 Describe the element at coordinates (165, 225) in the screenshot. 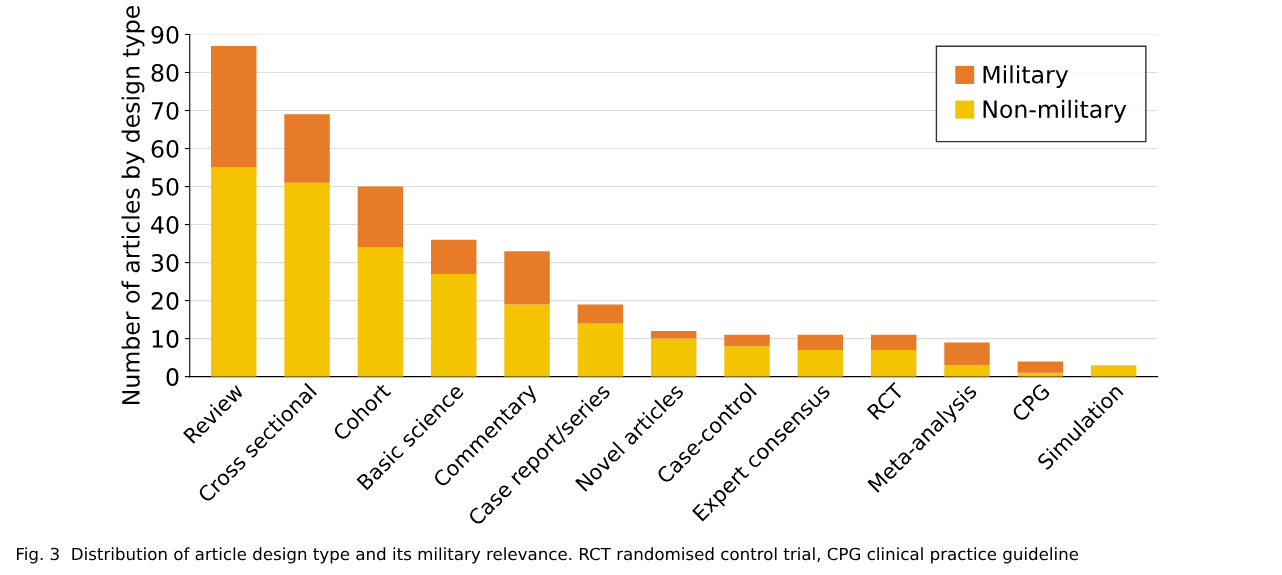

I see `y-tick-label: 40` at that location.